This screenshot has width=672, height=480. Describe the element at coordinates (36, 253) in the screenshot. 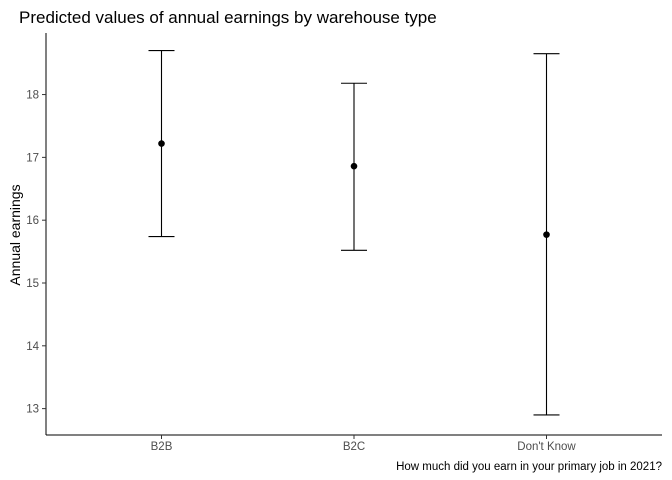

I see `y-axis-ticks: 13 14 15 16 17 18` at that location.